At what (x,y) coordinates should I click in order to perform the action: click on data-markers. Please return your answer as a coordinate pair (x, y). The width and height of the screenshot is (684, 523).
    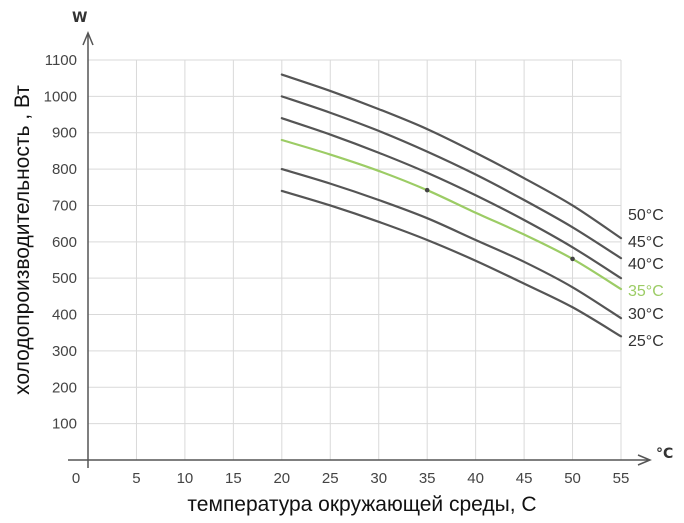
    Looking at the image, I should click on (499, 224).